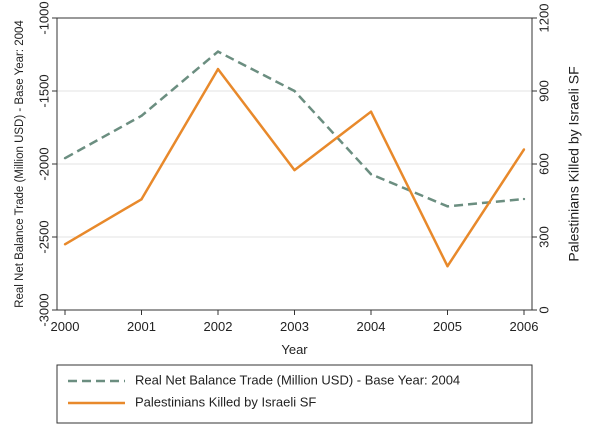 This screenshot has height=437, width=601. I want to click on x-tick-label: 2006, so click(524, 326).